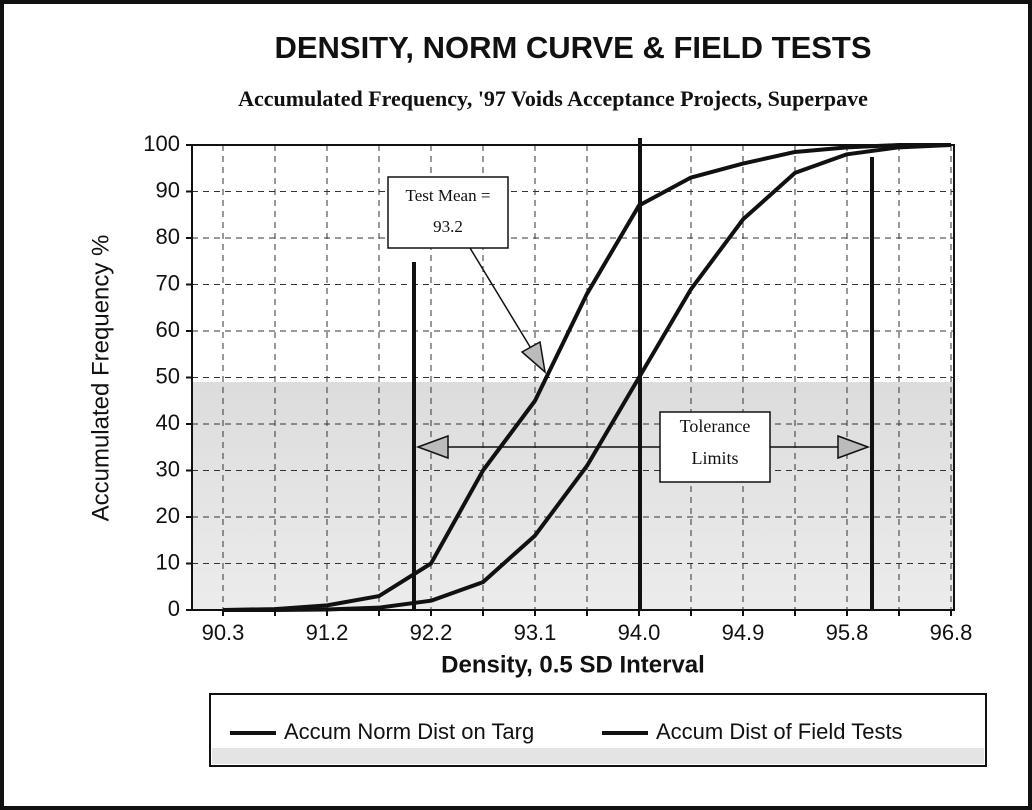  Describe the element at coordinates (639, 632) in the screenshot. I see `x-tick-label: 94.0` at that location.